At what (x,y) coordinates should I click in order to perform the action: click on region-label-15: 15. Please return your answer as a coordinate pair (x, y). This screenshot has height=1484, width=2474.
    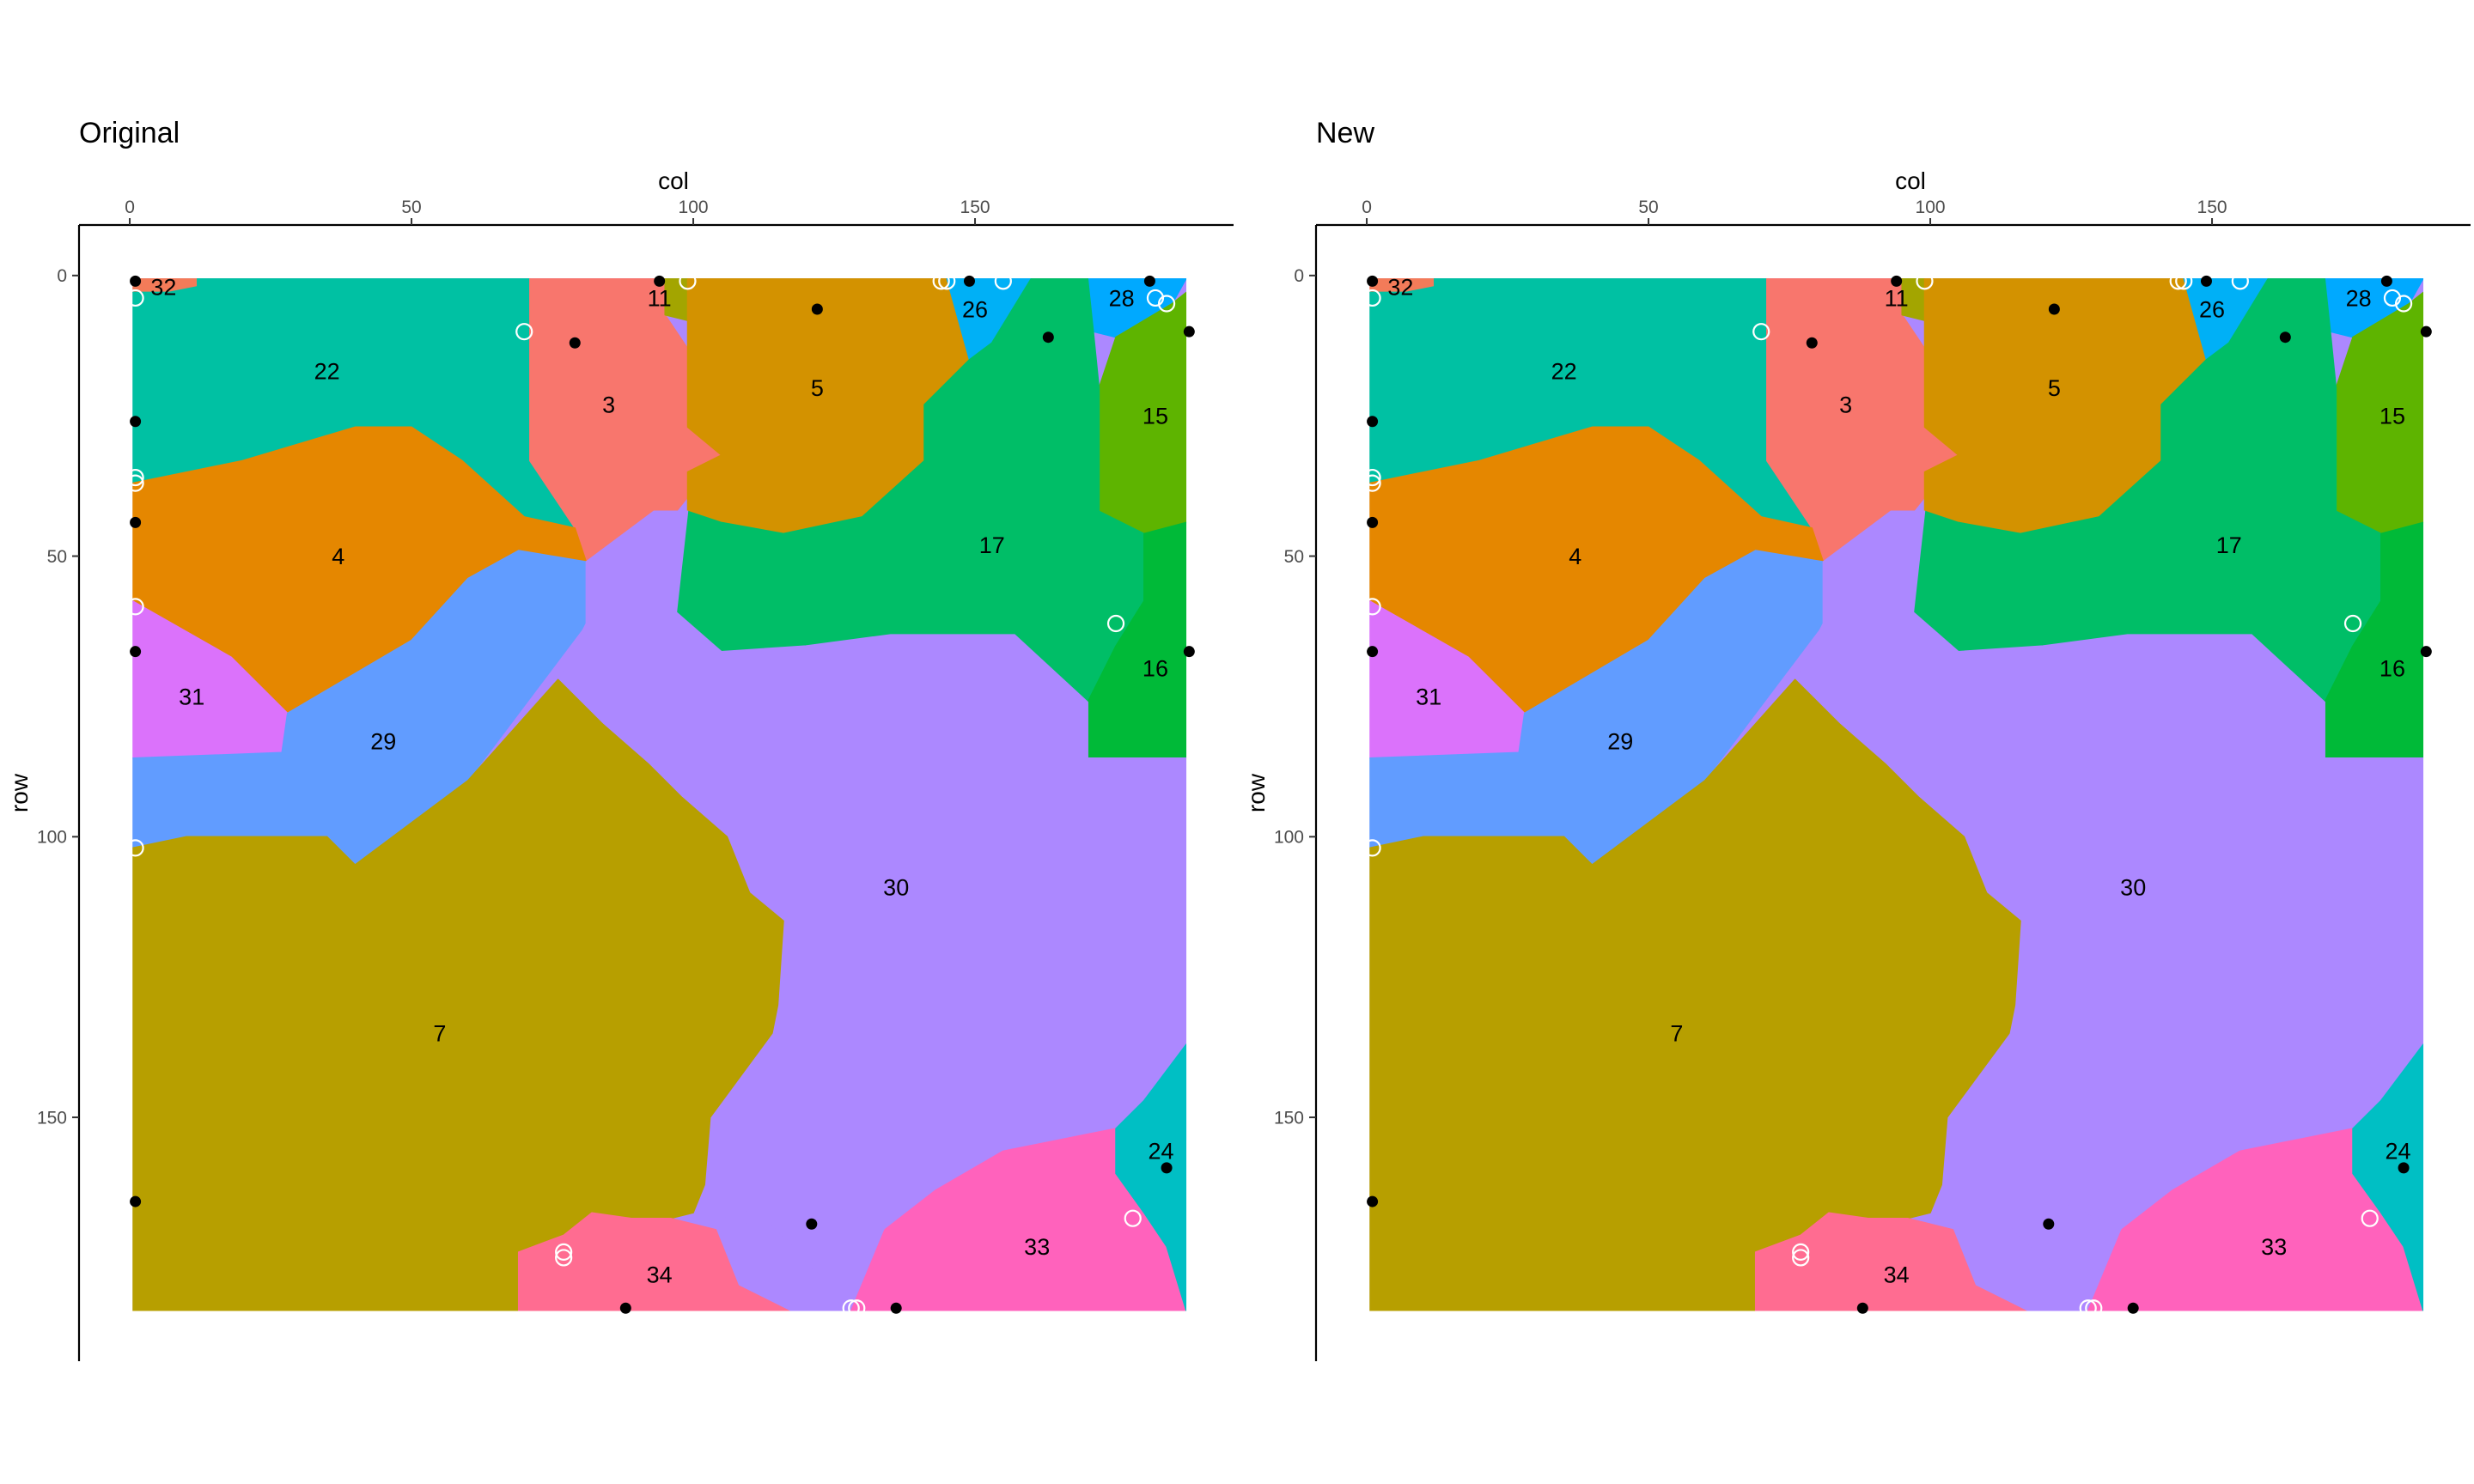
    Looking at the image, I should click on (1155, 417).